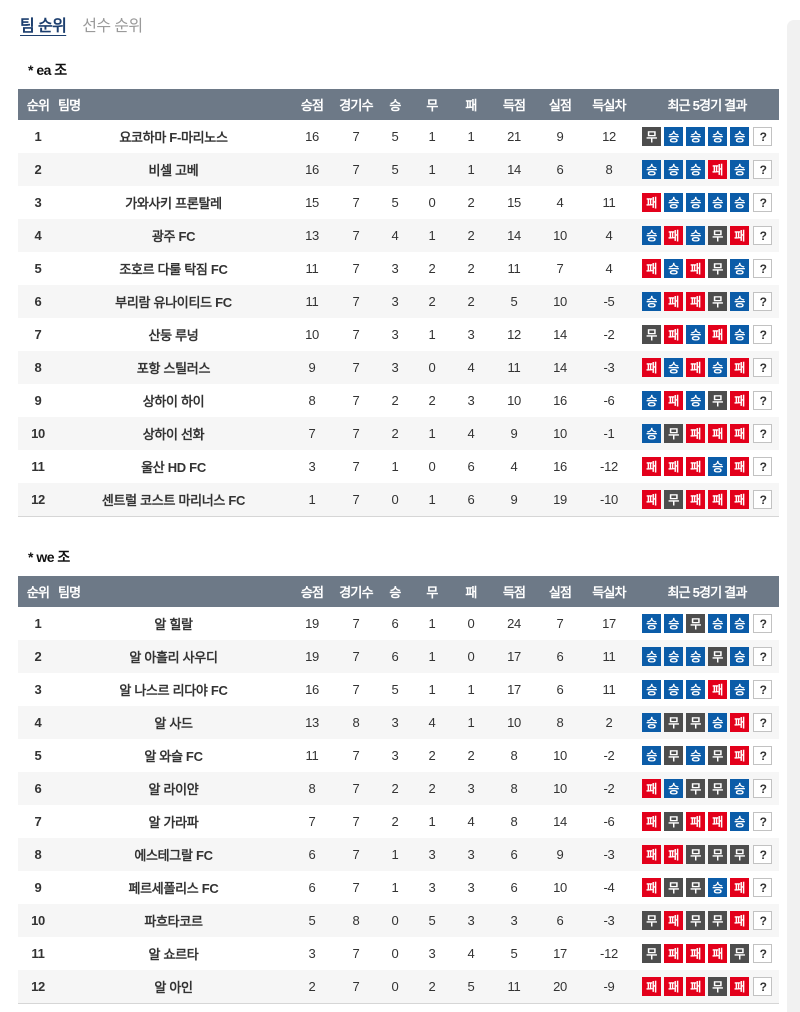  I want to click on losses-cell: 3, so click(471, 887).